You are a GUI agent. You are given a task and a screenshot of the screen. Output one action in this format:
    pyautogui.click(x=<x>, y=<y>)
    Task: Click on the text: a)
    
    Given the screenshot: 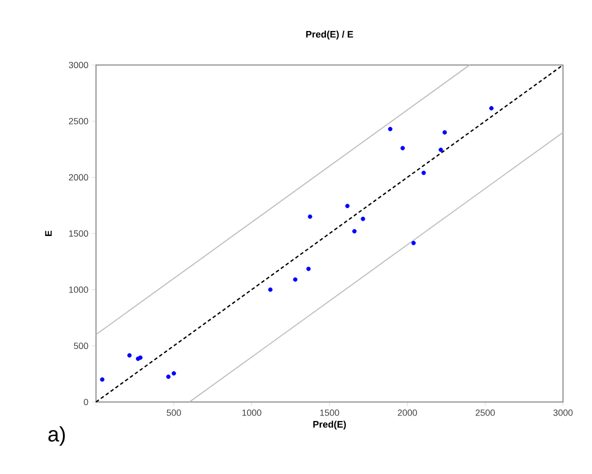 What is the action you would take?
    pyautogui.click(x=56, y=436)
    